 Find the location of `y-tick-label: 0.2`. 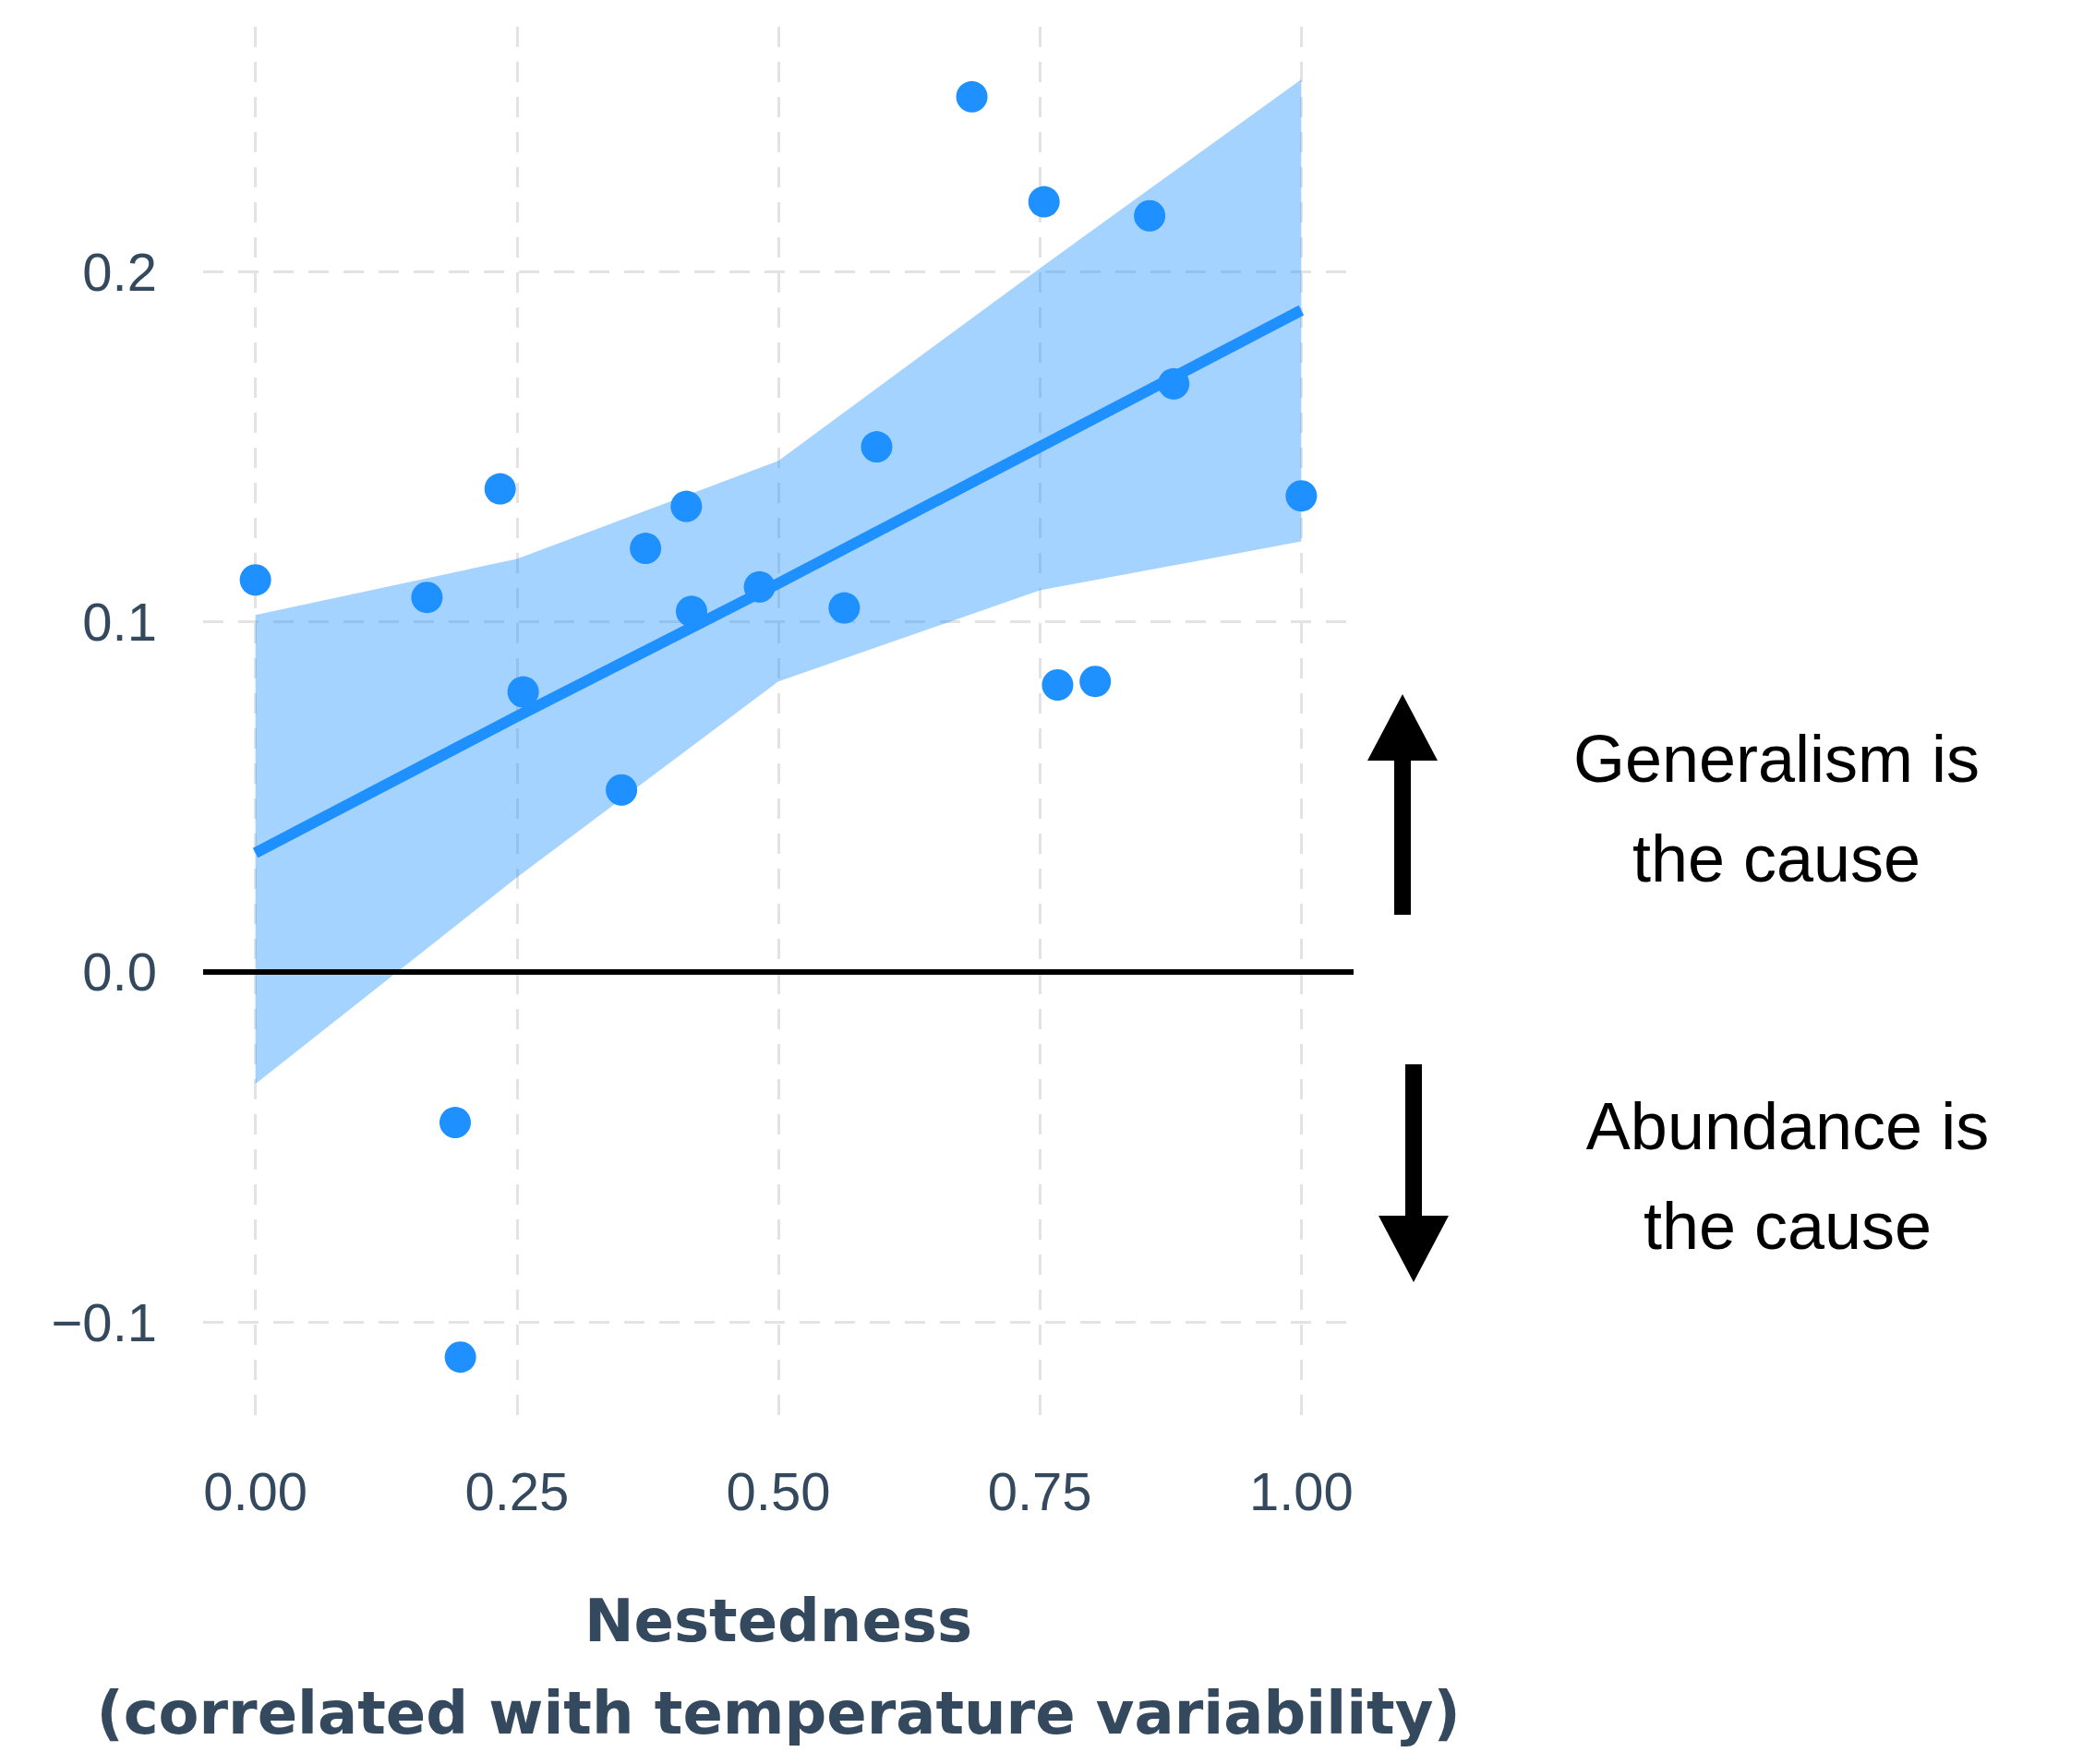

y-tick-label: 0.2 is located at coordinates (119, 271).